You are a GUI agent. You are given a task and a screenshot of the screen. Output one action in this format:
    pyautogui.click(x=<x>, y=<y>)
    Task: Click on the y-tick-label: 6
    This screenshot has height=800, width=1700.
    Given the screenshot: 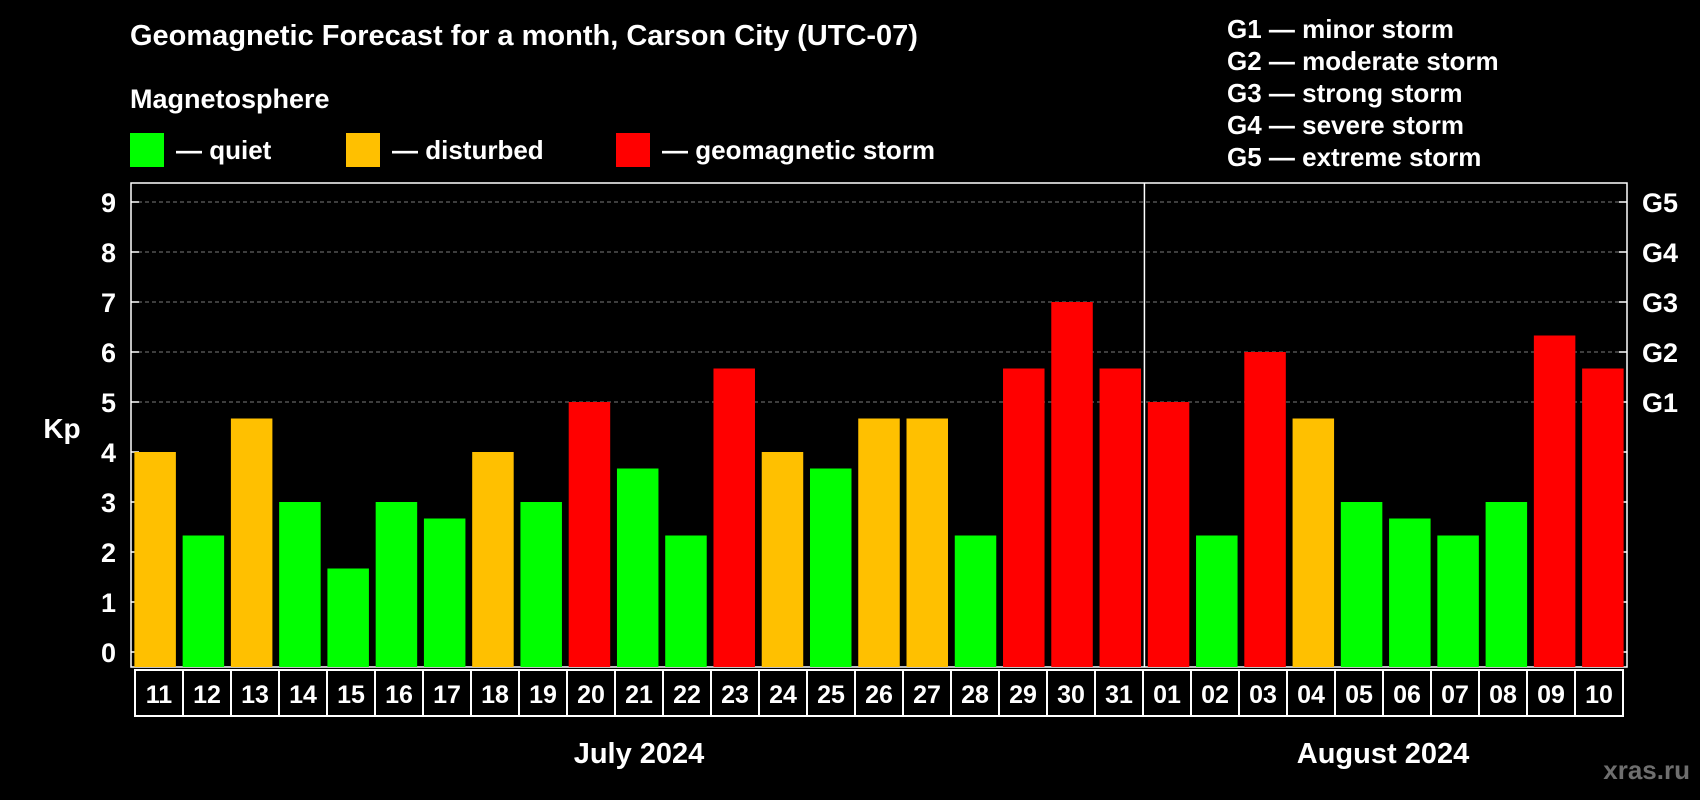 What is the action you would take?
    pyautogui.click(x=108, y=353)
    